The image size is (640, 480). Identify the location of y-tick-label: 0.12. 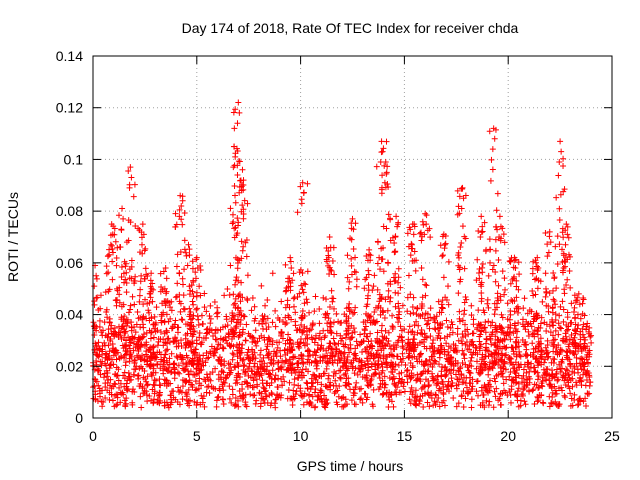
(69, 108).